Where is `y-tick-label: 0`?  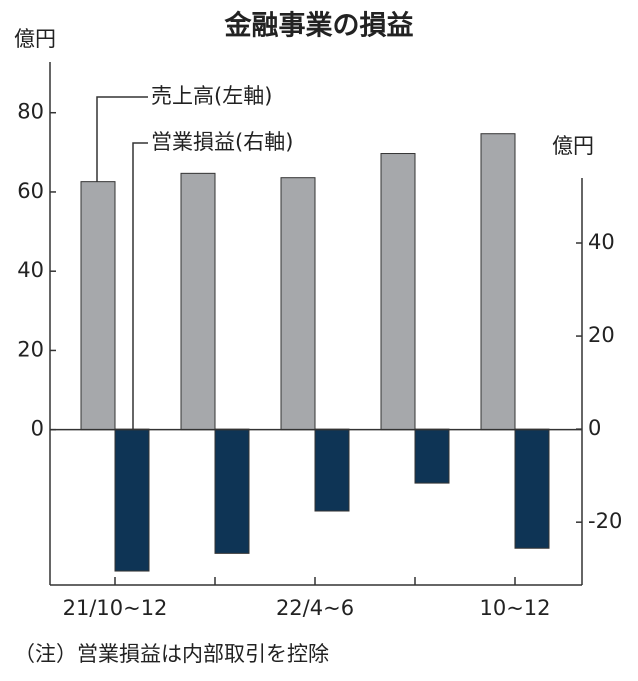 y-tick-label: 0 is located at coordinates (37, 429).